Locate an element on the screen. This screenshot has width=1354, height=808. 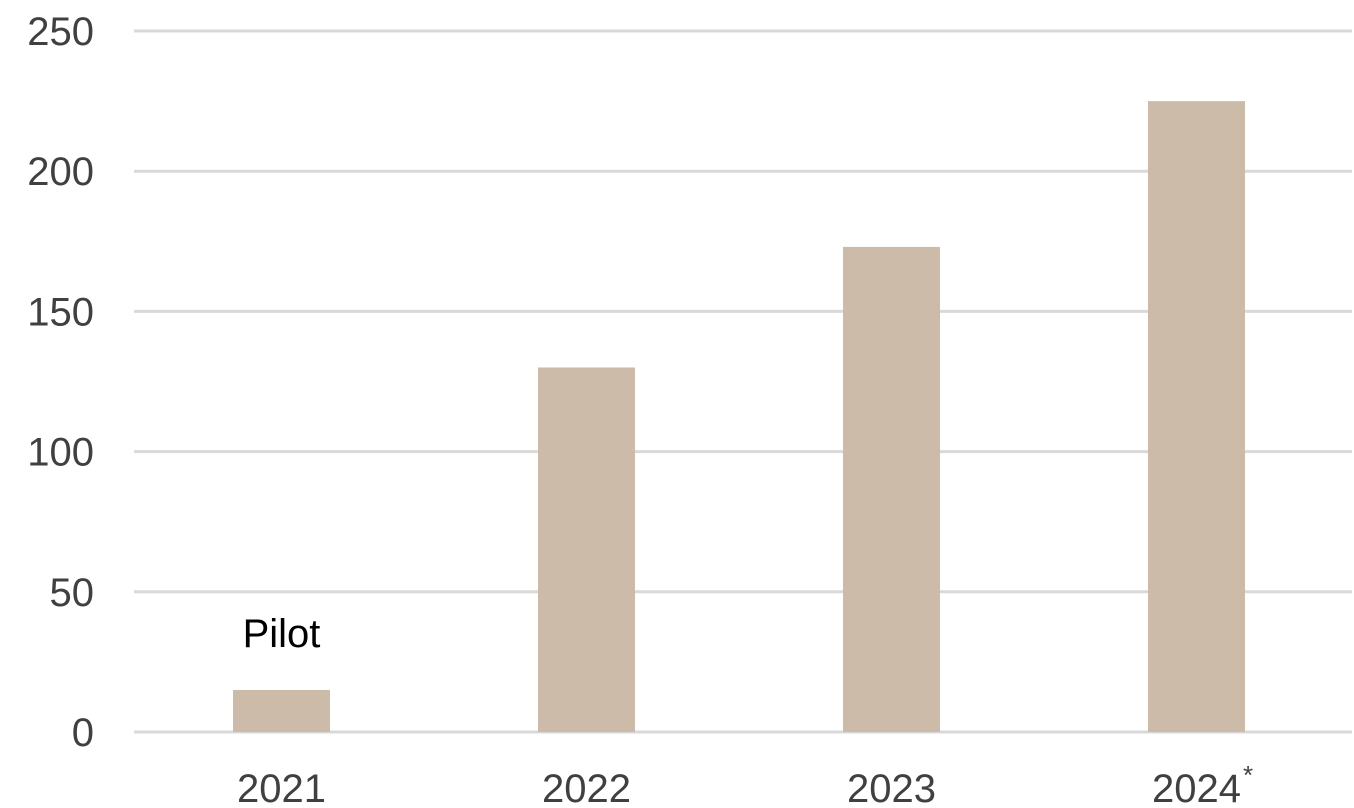
y-tick-label: 100 is located at coordinates (60, 453).